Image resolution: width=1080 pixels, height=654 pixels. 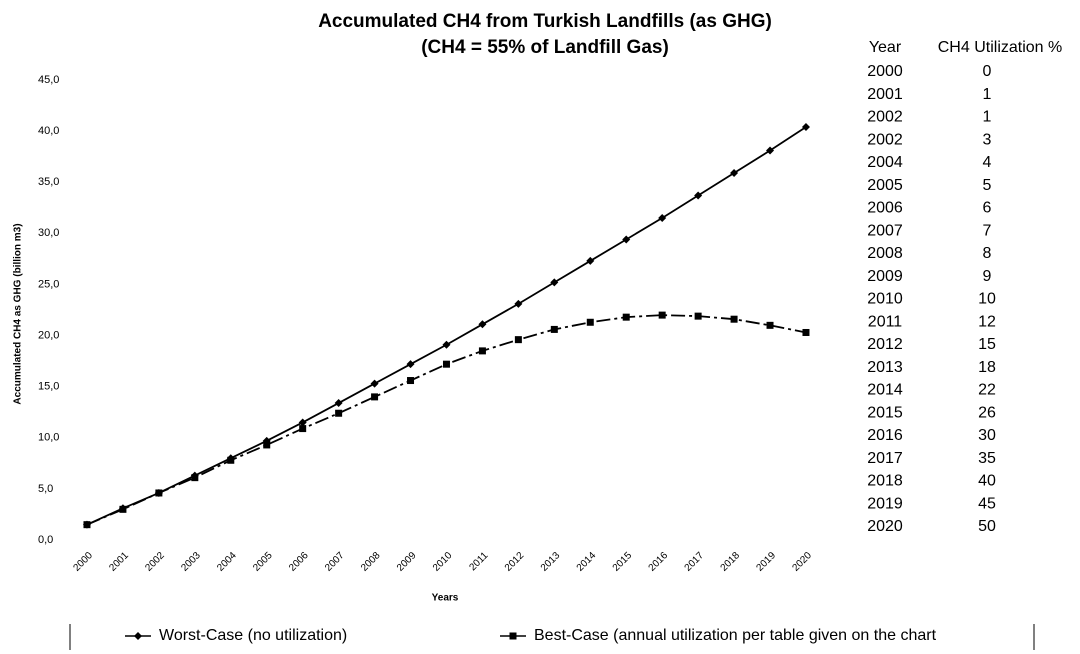 What do you see at coordinates (885, 71) in the screenshot?
I see `table-cell: 2000` at bounding box center [885, 71].